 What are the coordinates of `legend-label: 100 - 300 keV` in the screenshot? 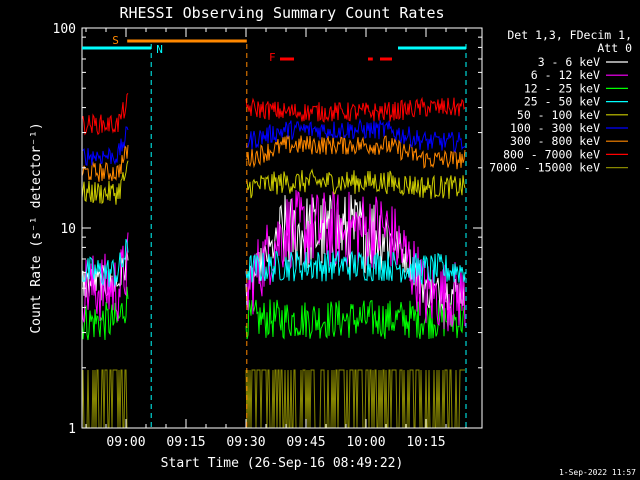 It's located at (555, 128).